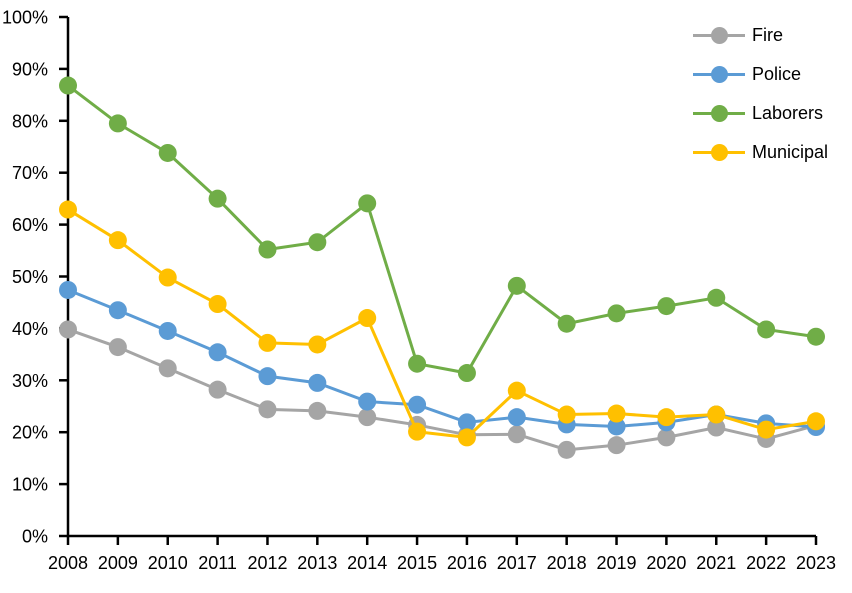 The width and height of the screenshot is (852, 593). I want to click on x-tick-label: 2015, so click(417, 563).